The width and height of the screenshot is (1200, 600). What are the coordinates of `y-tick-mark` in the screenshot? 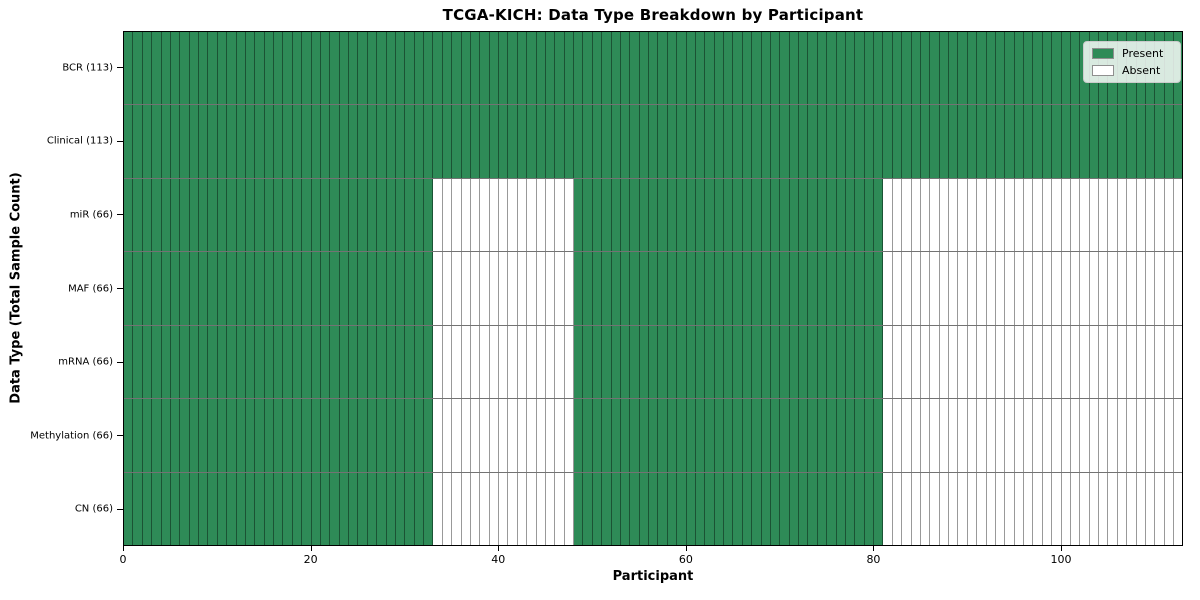 It's located at (120, 288).